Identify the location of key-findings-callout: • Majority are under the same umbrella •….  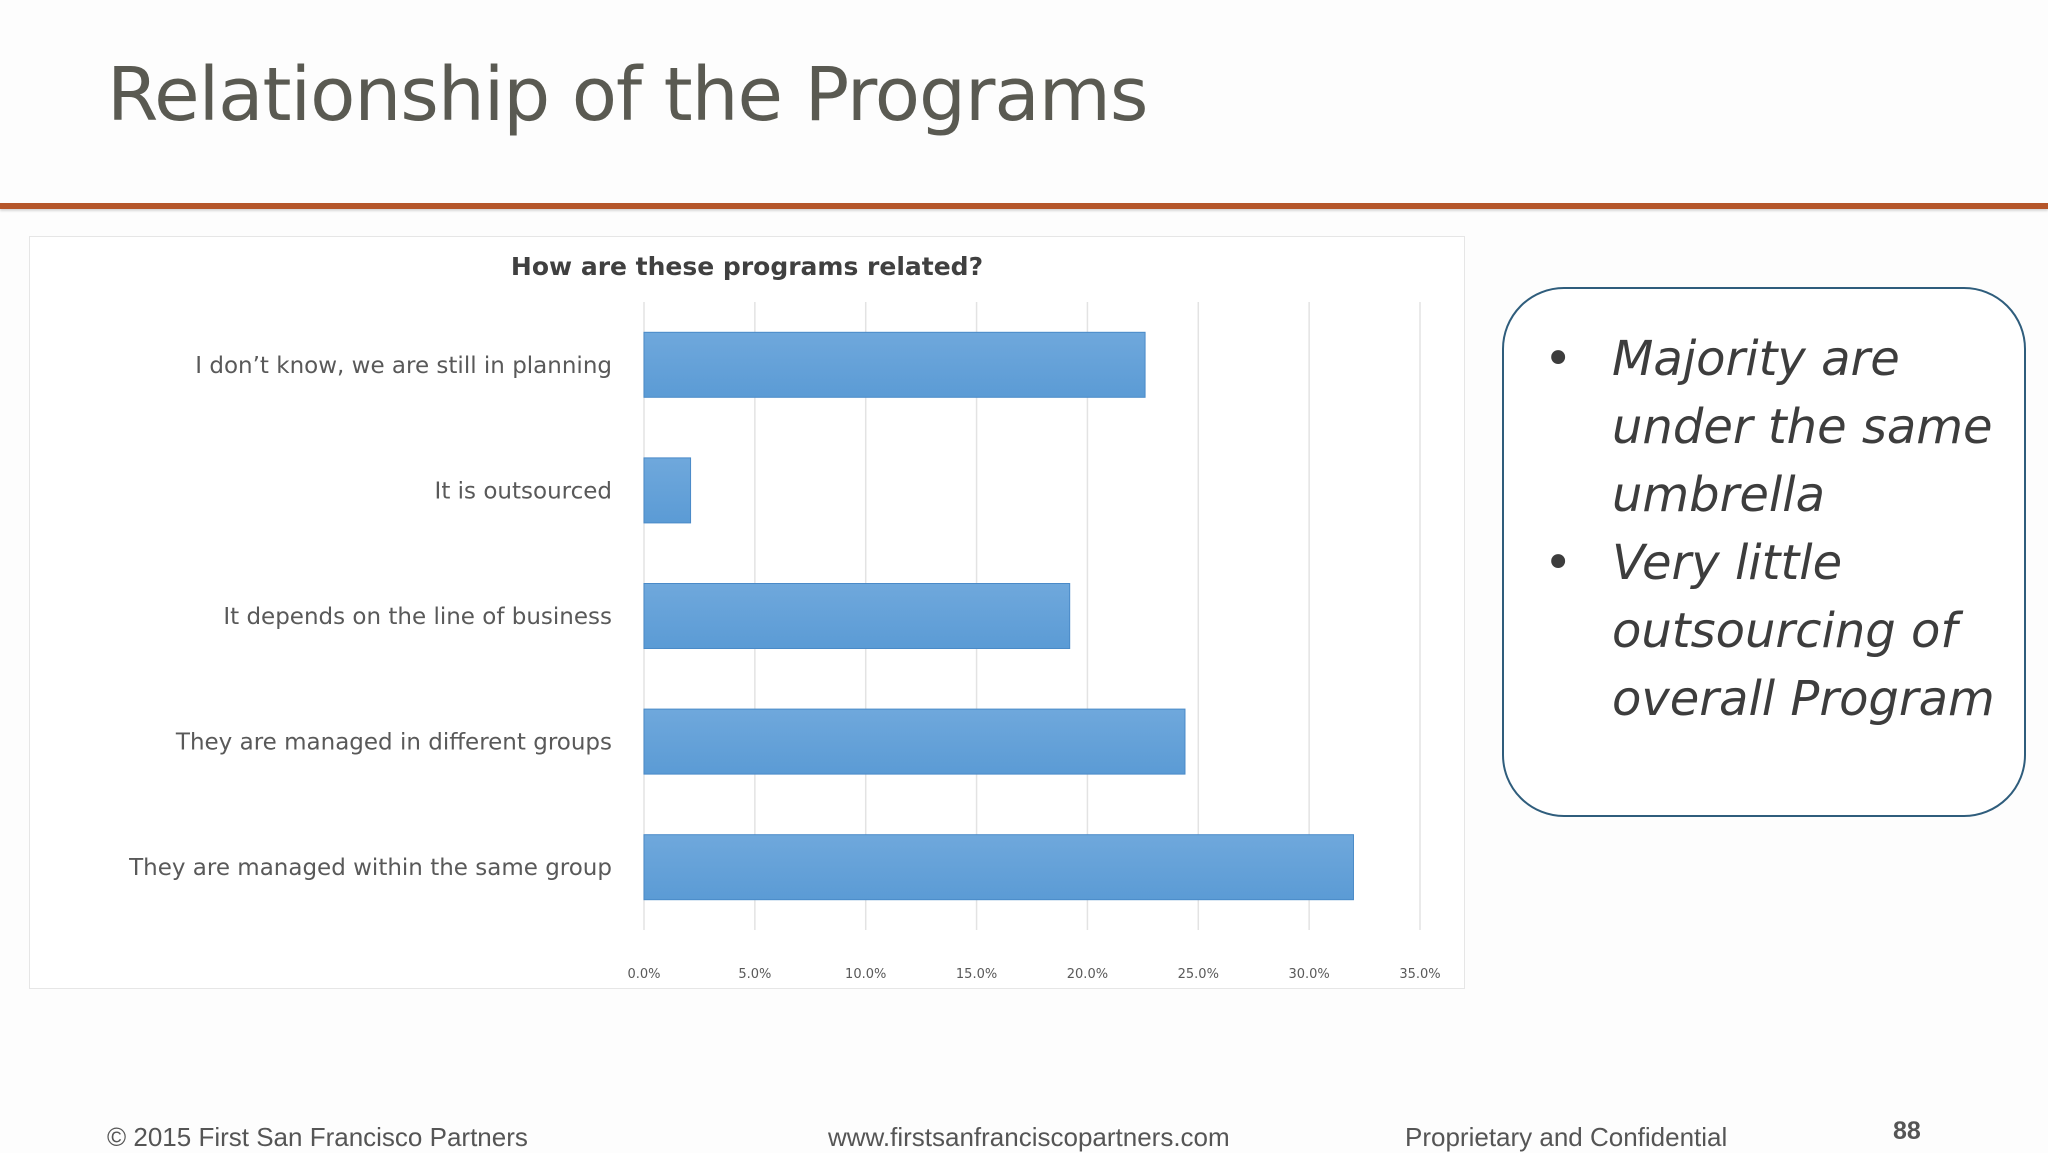
(1764, 552).